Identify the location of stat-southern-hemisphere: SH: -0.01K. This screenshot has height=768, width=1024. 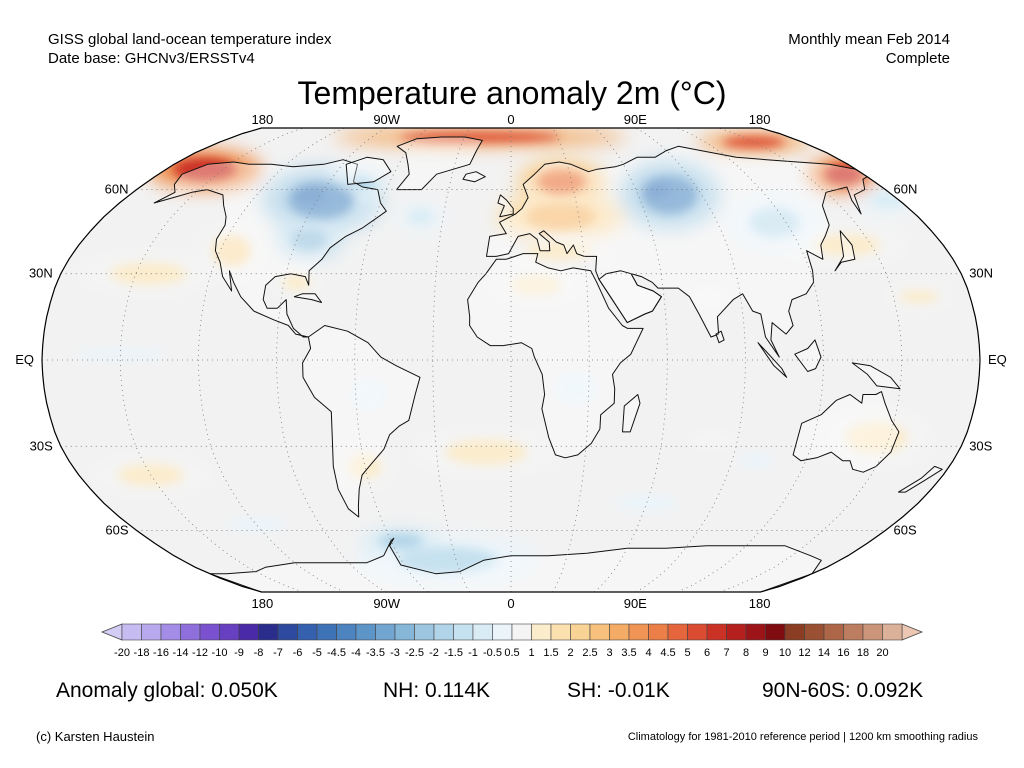
(618, 690).